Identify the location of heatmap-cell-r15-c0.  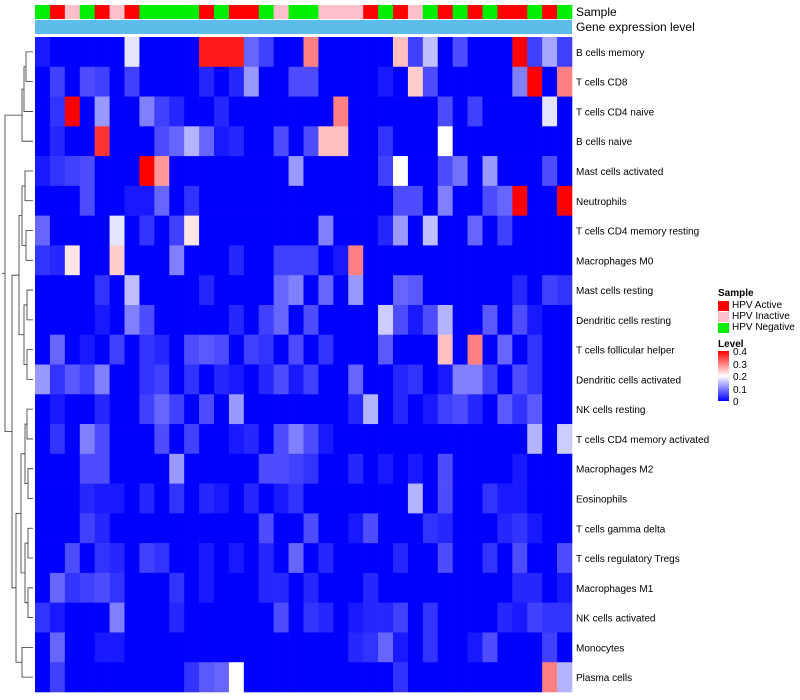
(43, 498).